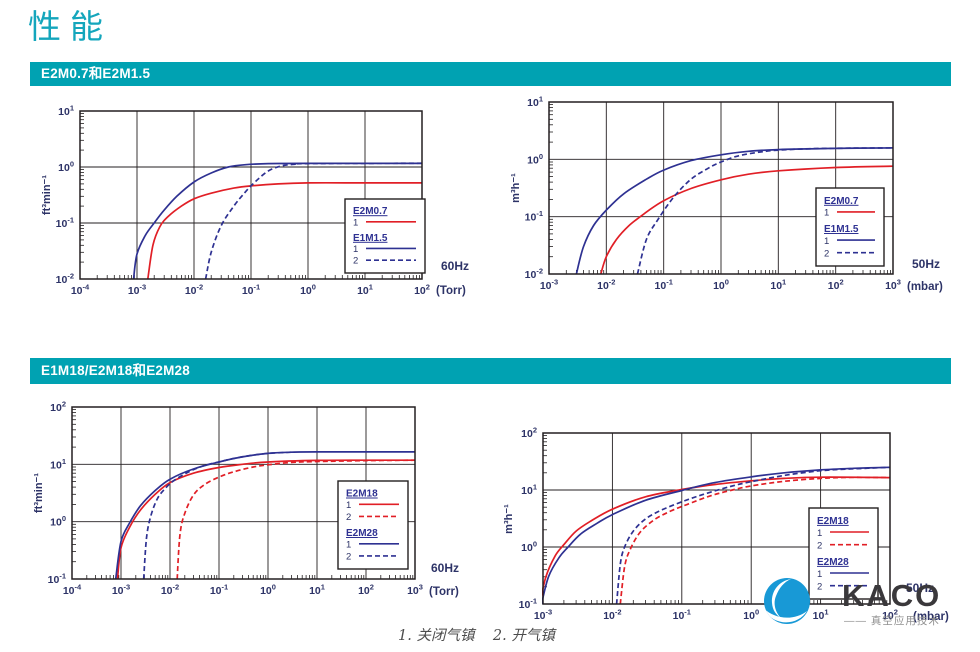 Image resolution: width=980 pixels, height=652 pixels. I want to click on page-title: 性能, so click(70, 26).